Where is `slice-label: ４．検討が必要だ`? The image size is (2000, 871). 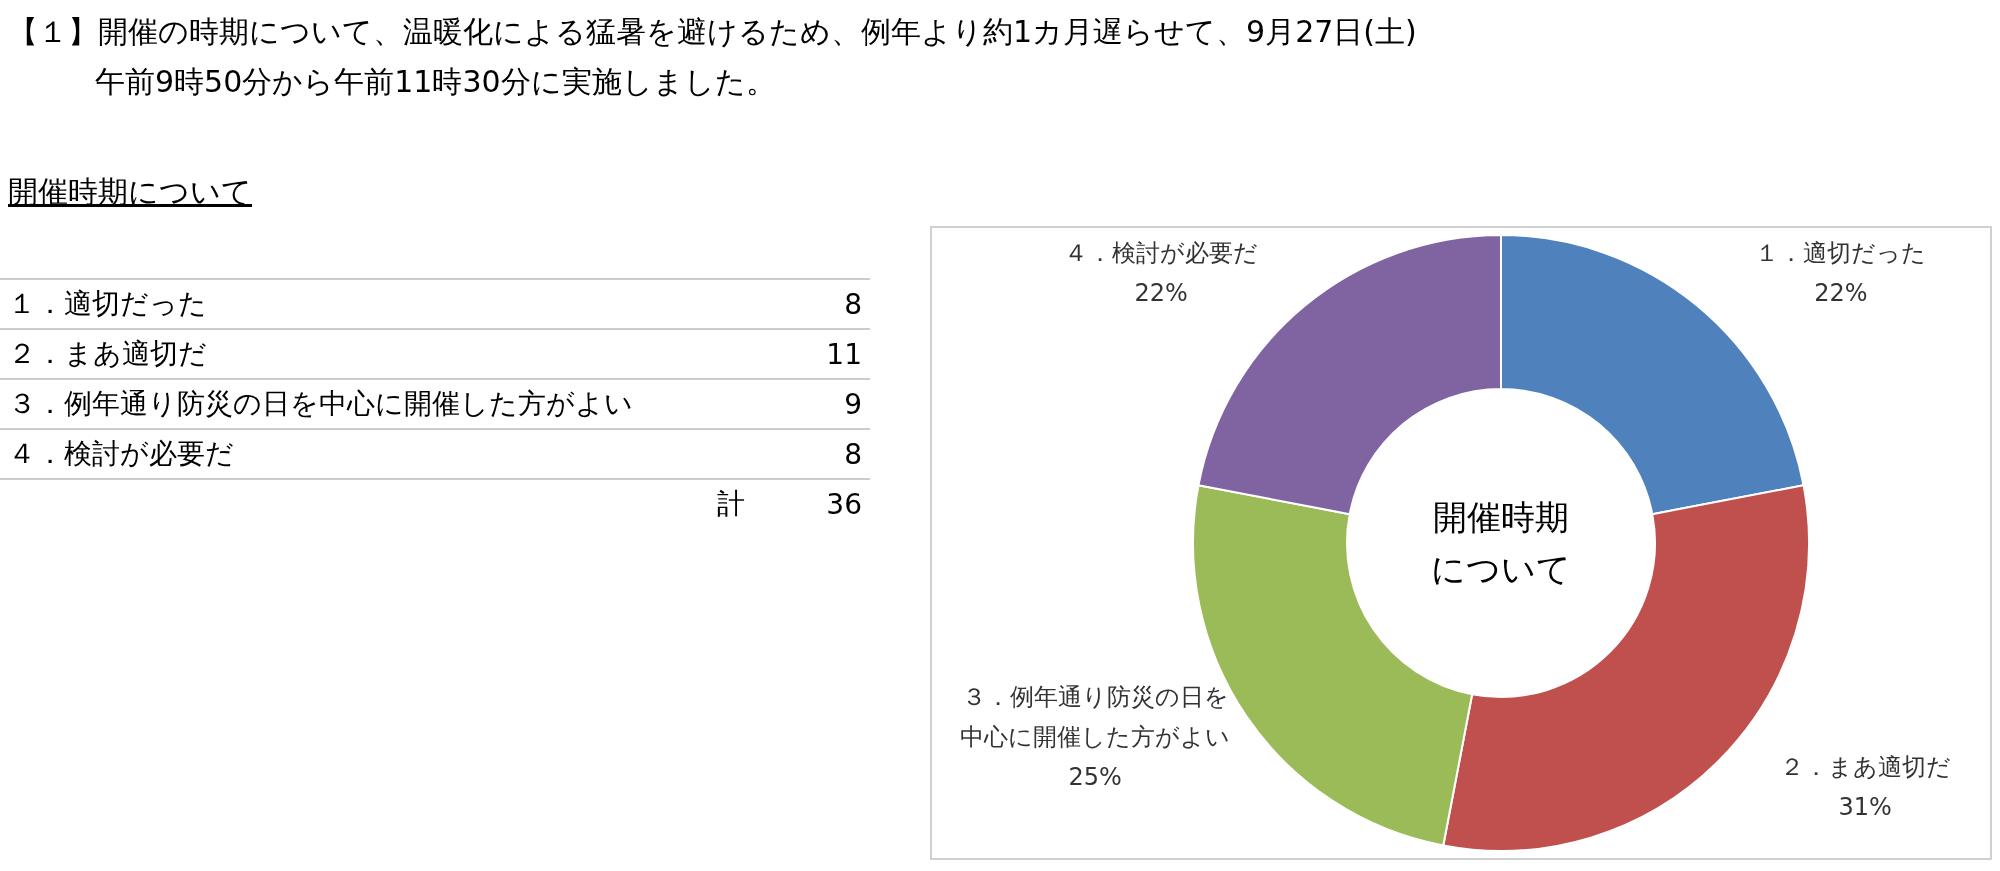 slice-label: ４．検討が必要だ is located at coordinates (1161, 253).